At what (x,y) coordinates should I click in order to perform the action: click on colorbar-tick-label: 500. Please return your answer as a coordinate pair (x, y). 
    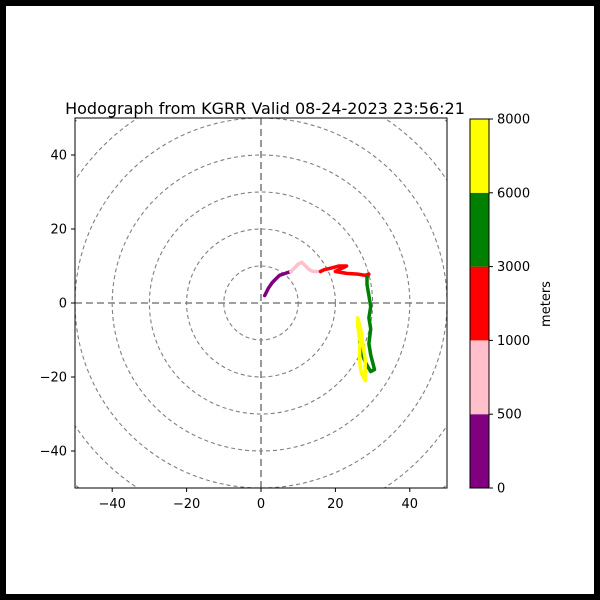
    Looking at the image, I should click on (509, 415).